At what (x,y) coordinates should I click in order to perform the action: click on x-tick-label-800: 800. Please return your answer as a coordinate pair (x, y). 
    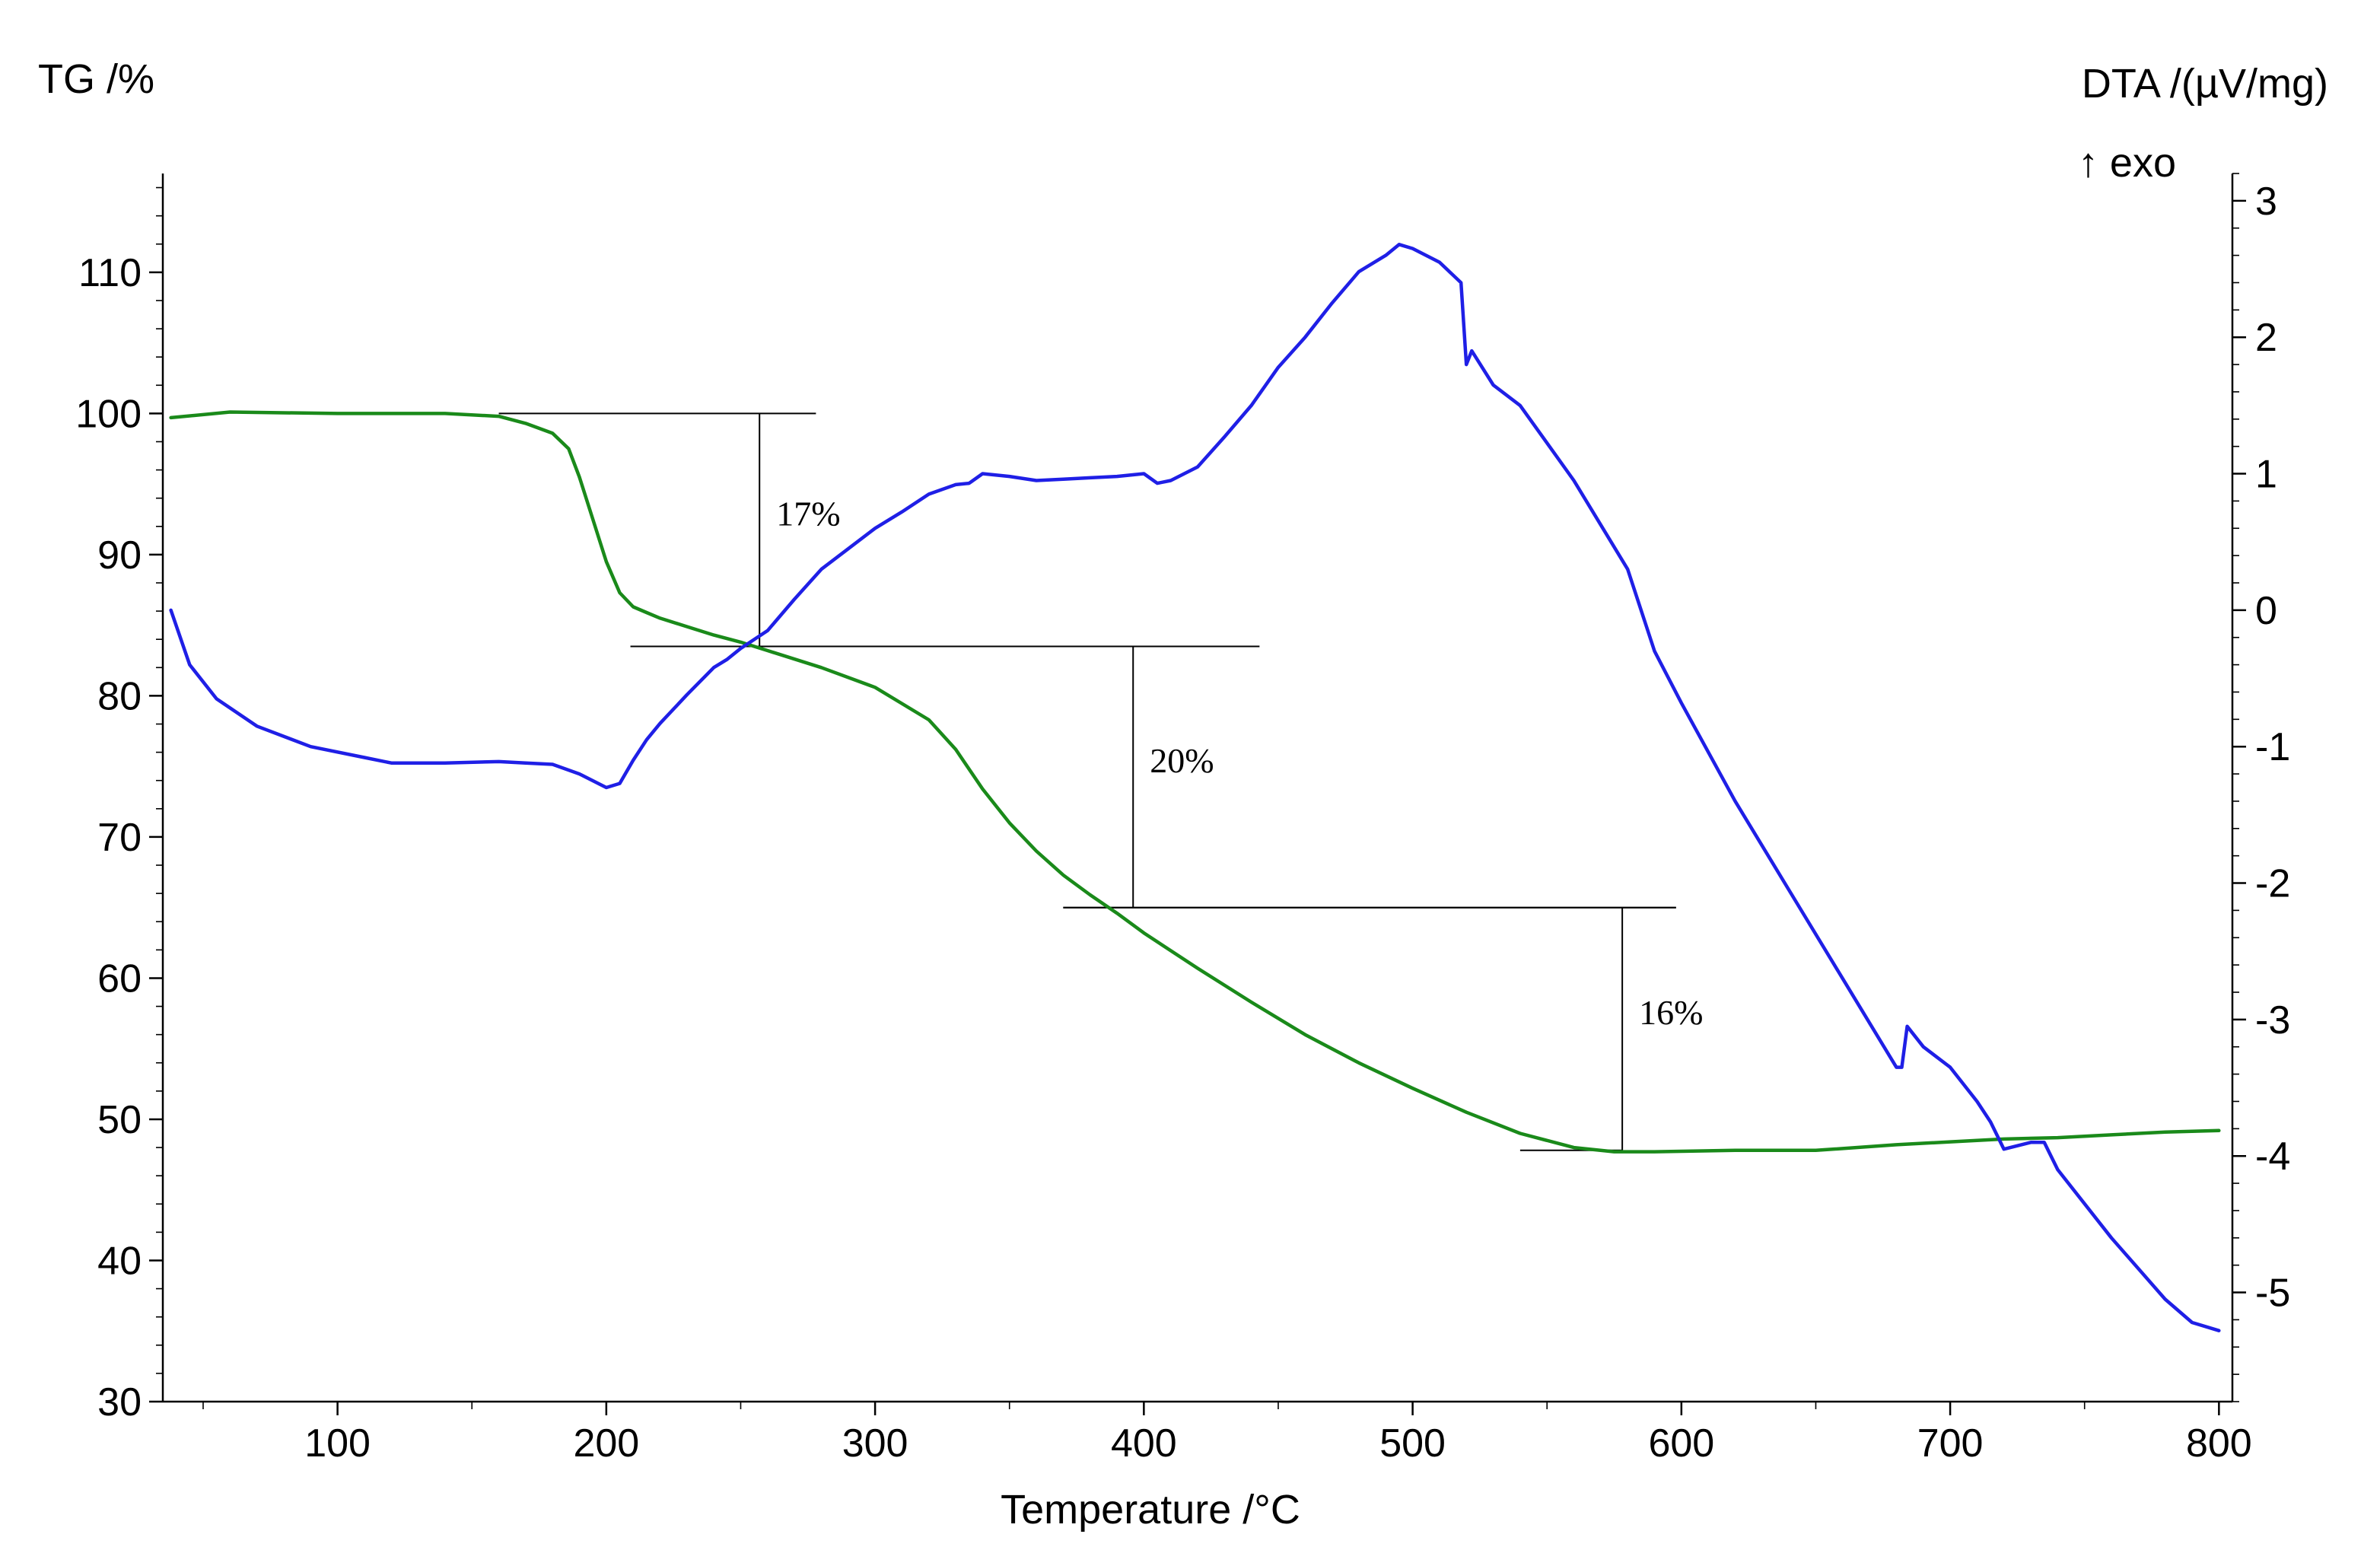
    Looking at the image, I should click on (2219, 1443).